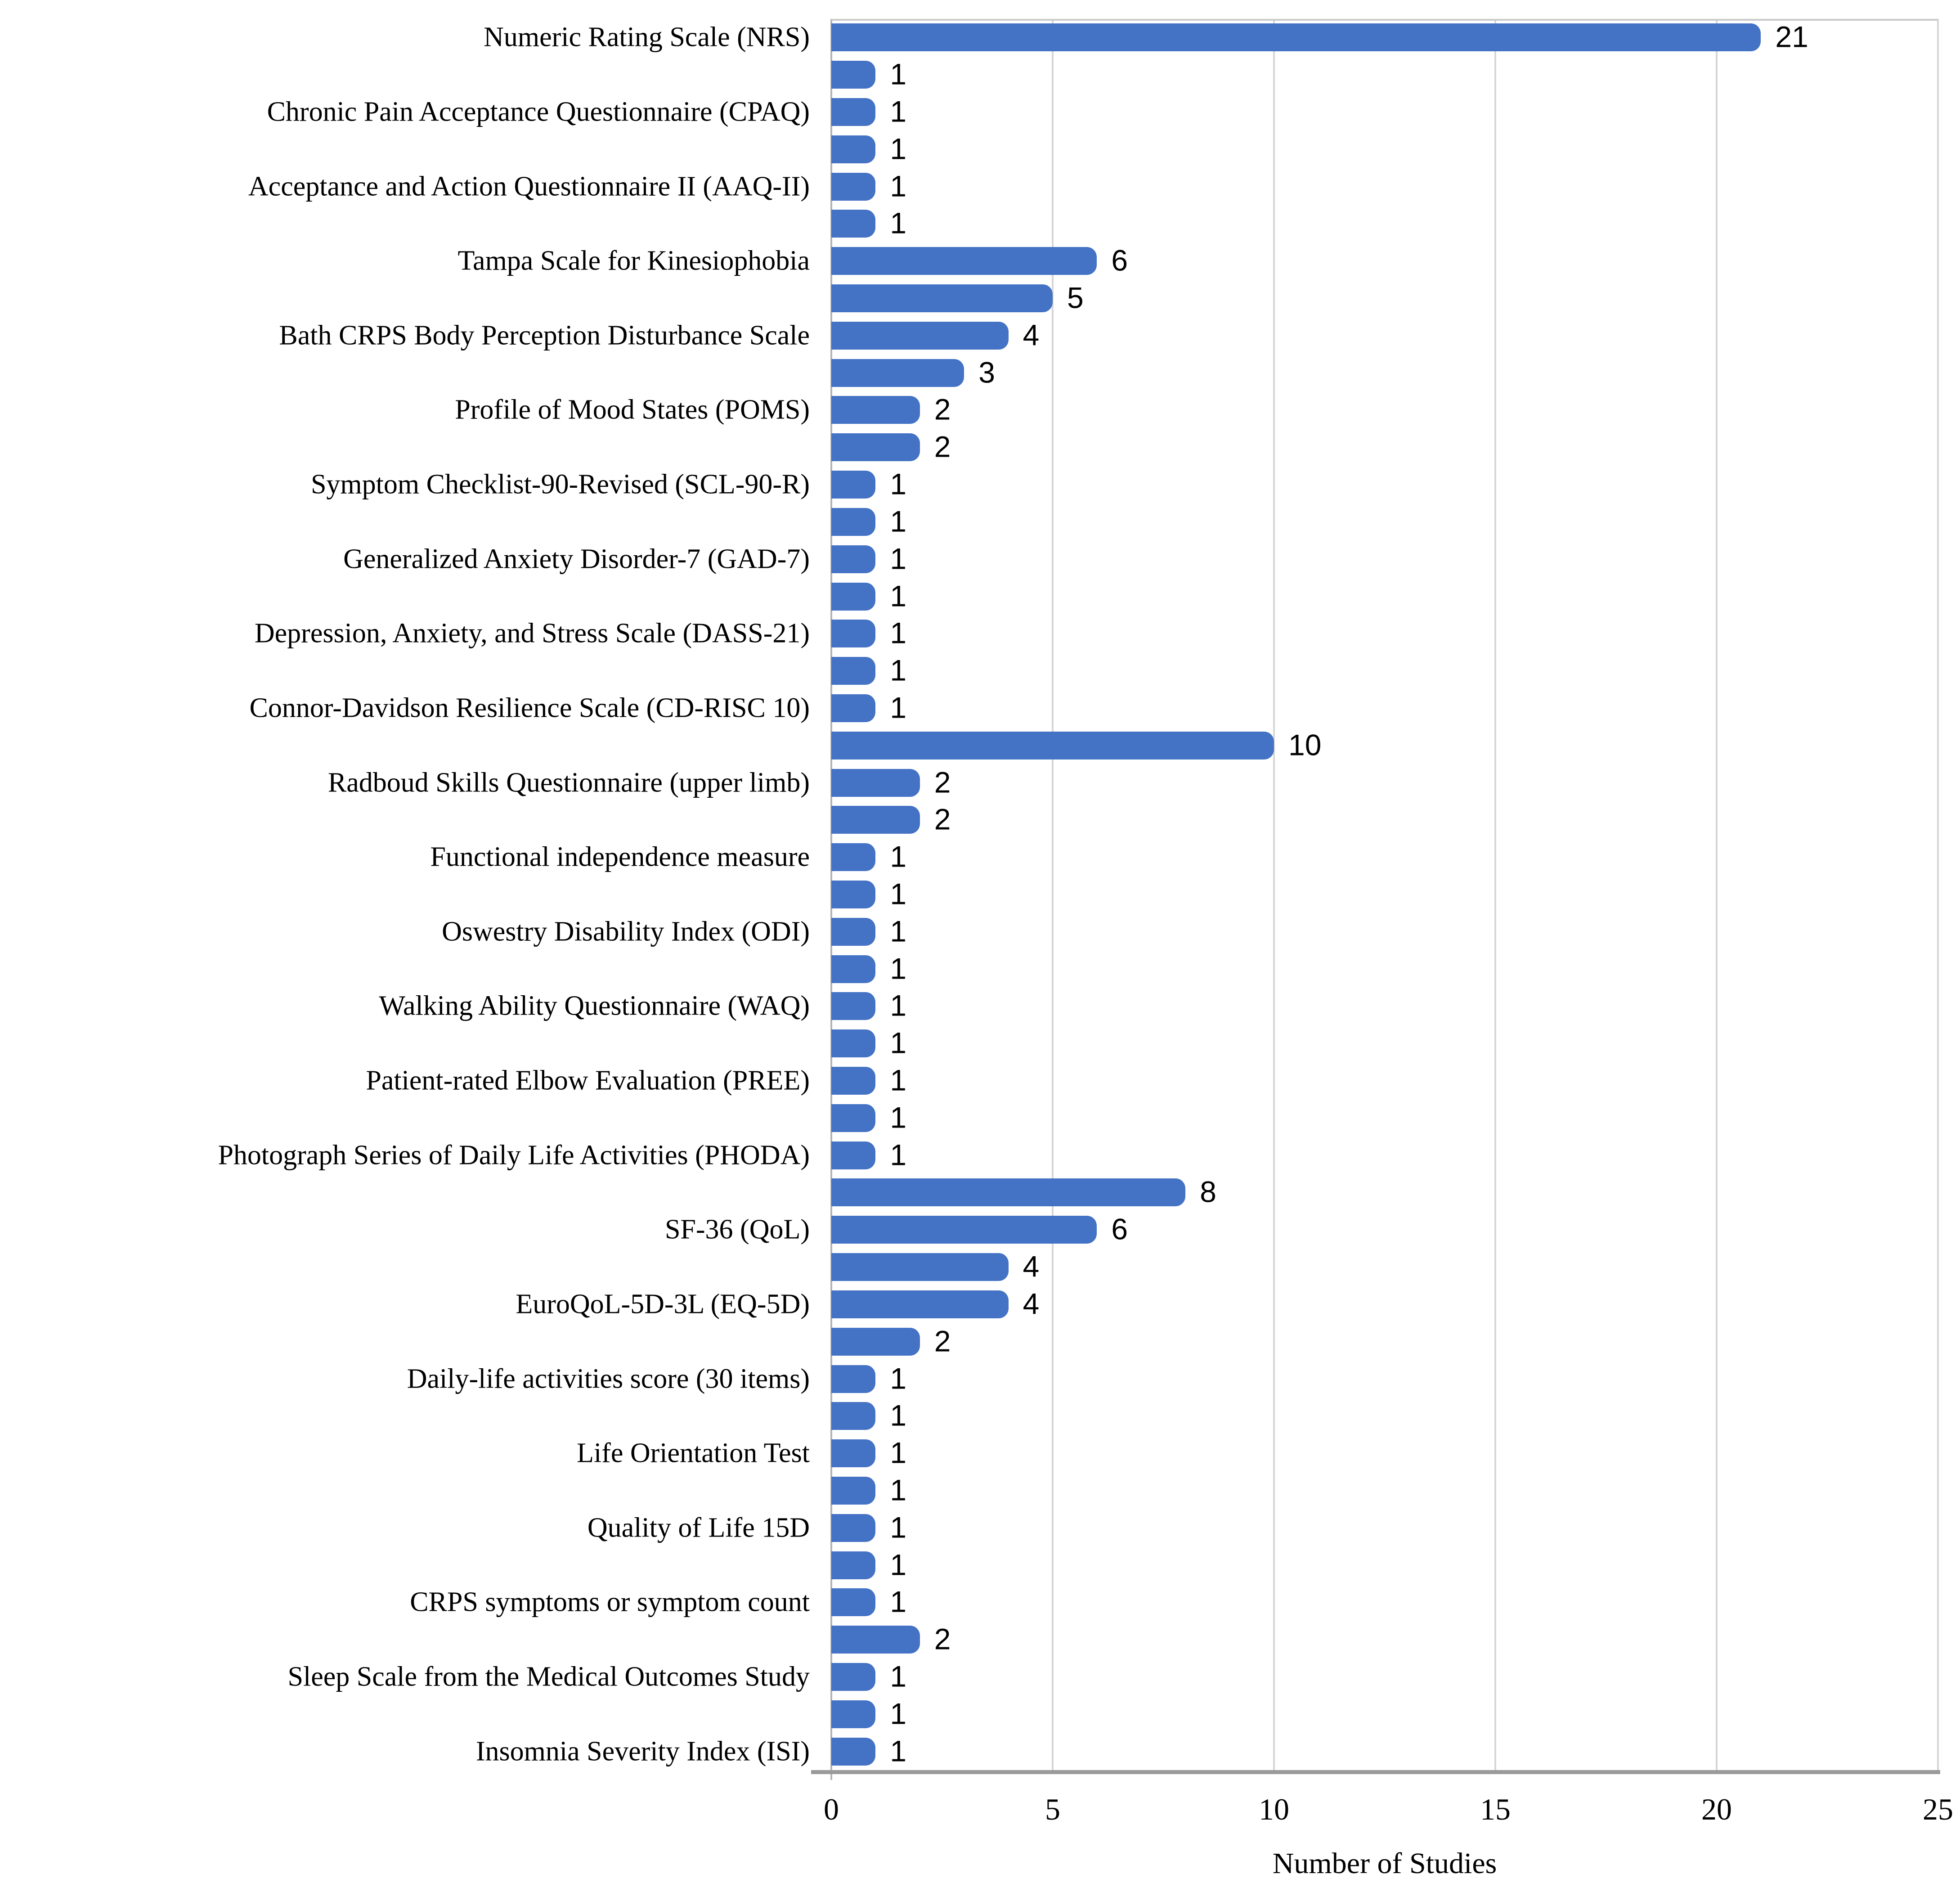 This screenshot has width=1960, height=1892. What do you see at coordinates (831, 1809) in the screenshot?
I see `x-tick-label: 0` at bounding box center [831, 1809].